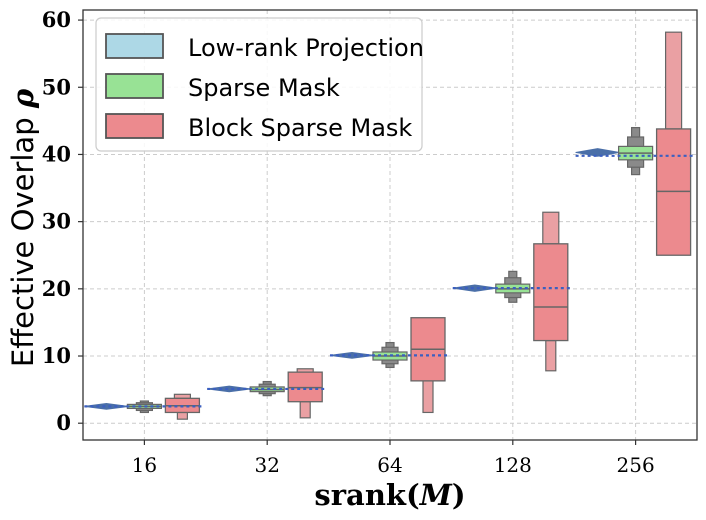 This screenshot has width=706, height=520. Describe the element at coordinates (134, 46) in the screenshot. I see `legend-swatch-low-rank` at that location.